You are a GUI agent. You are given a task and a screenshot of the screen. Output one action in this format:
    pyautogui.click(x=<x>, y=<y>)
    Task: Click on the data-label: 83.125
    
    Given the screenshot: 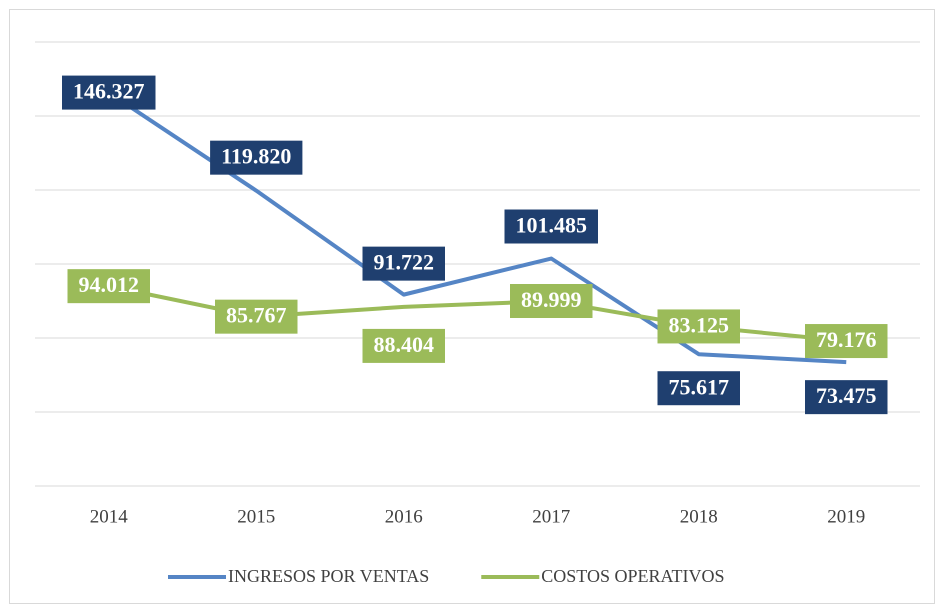 What is the action you would take?
    pyautogui.click(x=698, y=326)
    